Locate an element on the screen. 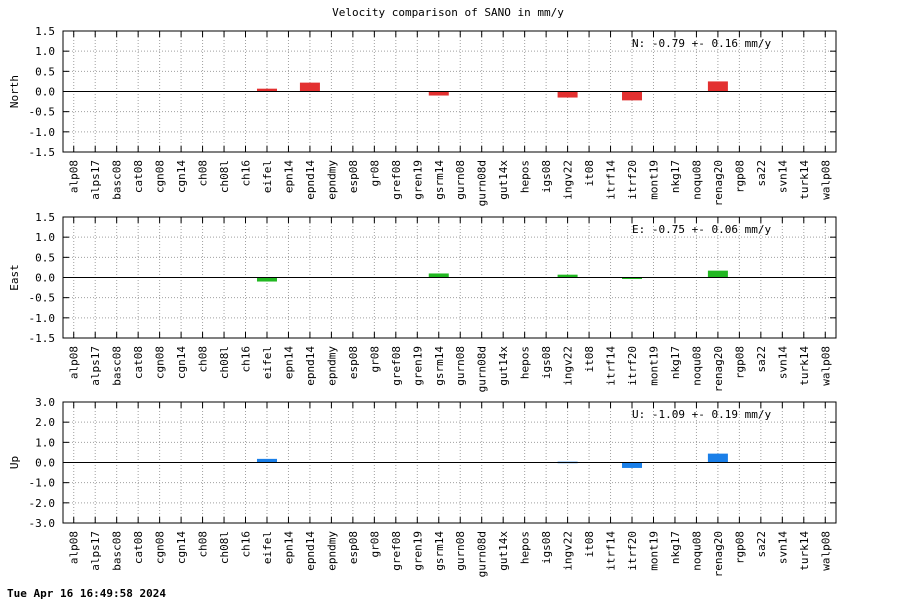  category-label: cgn08 is located at coordinates (160, 547).